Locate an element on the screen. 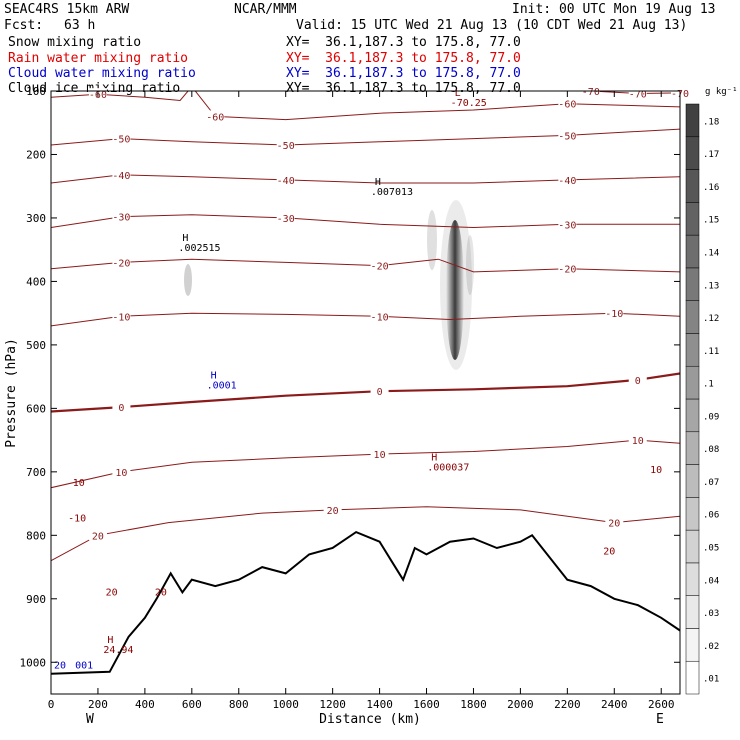 The width and height of the screenshot is (740, 740). x-tick-label: 600 is located at coordinates (192, 704).